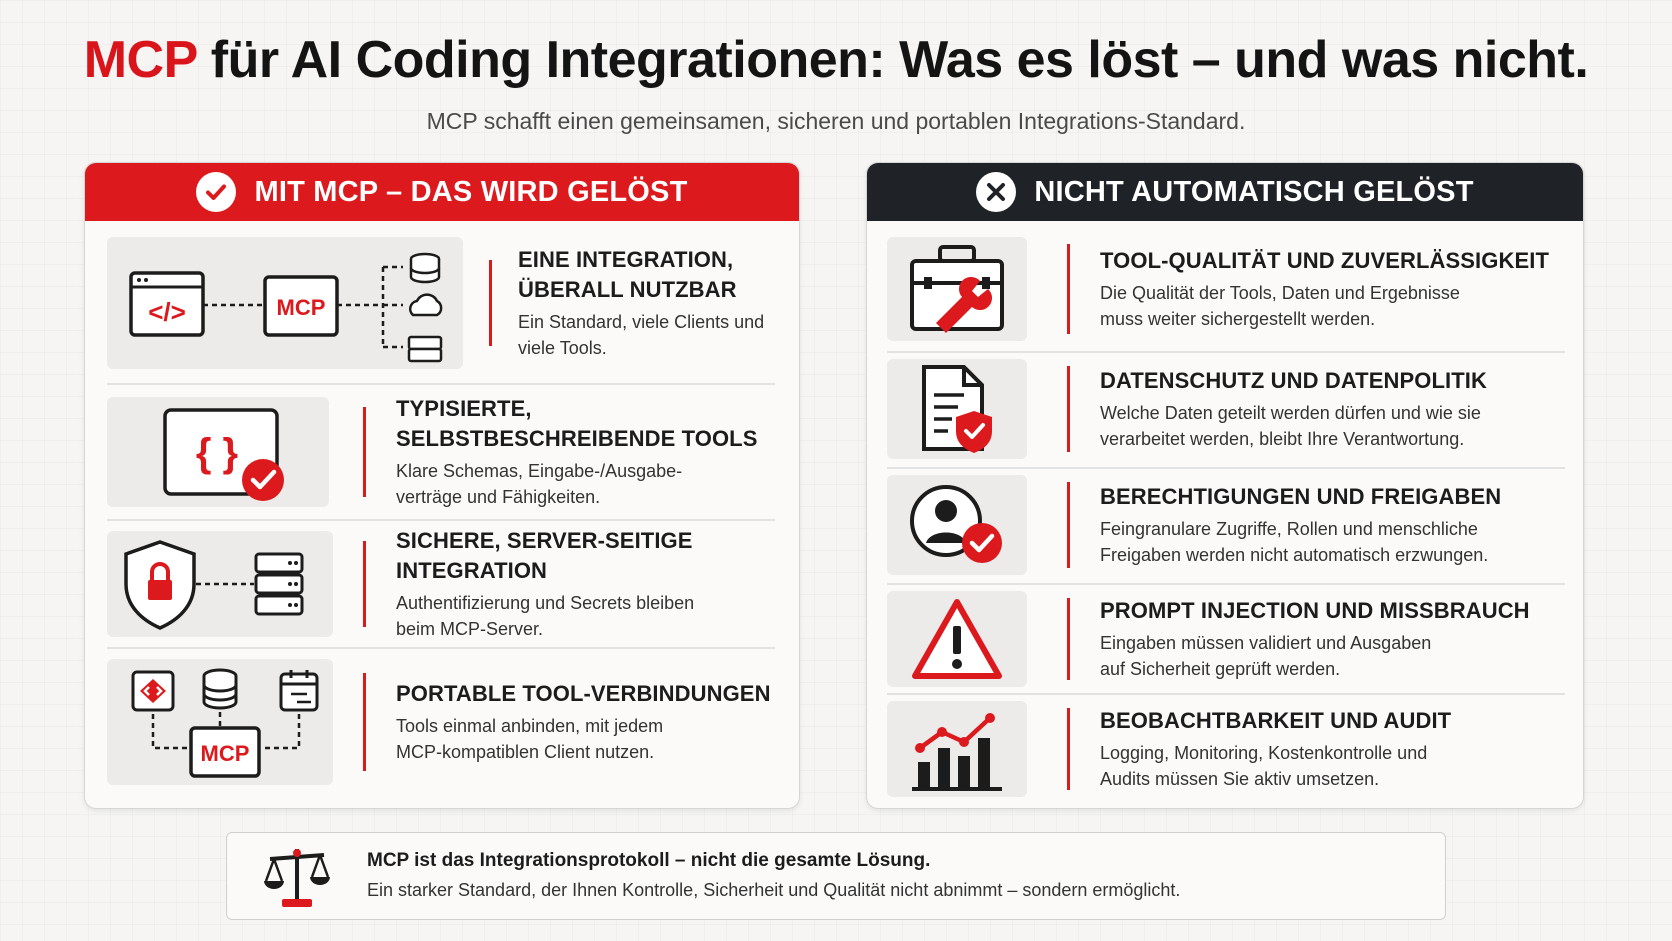 This screenshot has height=941, width=1672. What do you see at coordinates (471, 191) in the screenshot?
I see `solved-panel-title: MIT MCP – DAS WIRD GELÖST` at bounding box center [471, 191].